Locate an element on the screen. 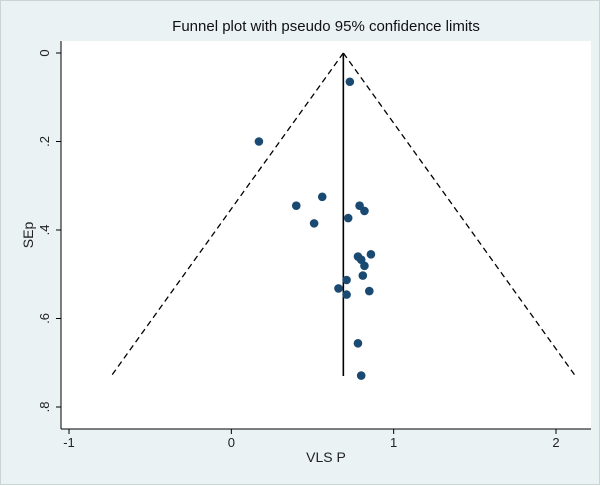 This screenshot has width=600, height=486. x-tick-label: 2 is located at coordinates (555, 442).